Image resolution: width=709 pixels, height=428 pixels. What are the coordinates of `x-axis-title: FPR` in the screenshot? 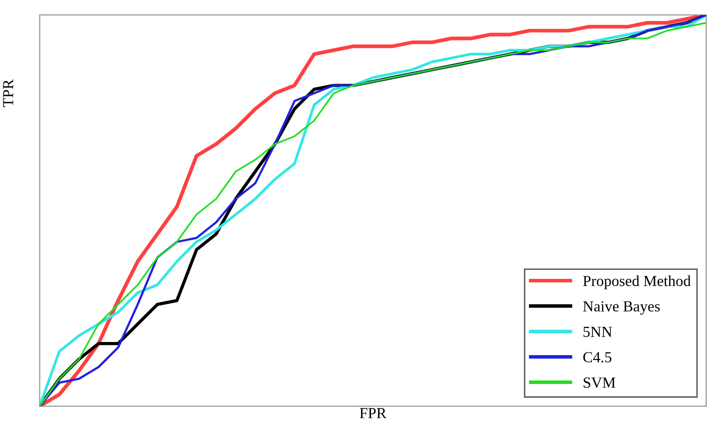 It's located at (373, 413).